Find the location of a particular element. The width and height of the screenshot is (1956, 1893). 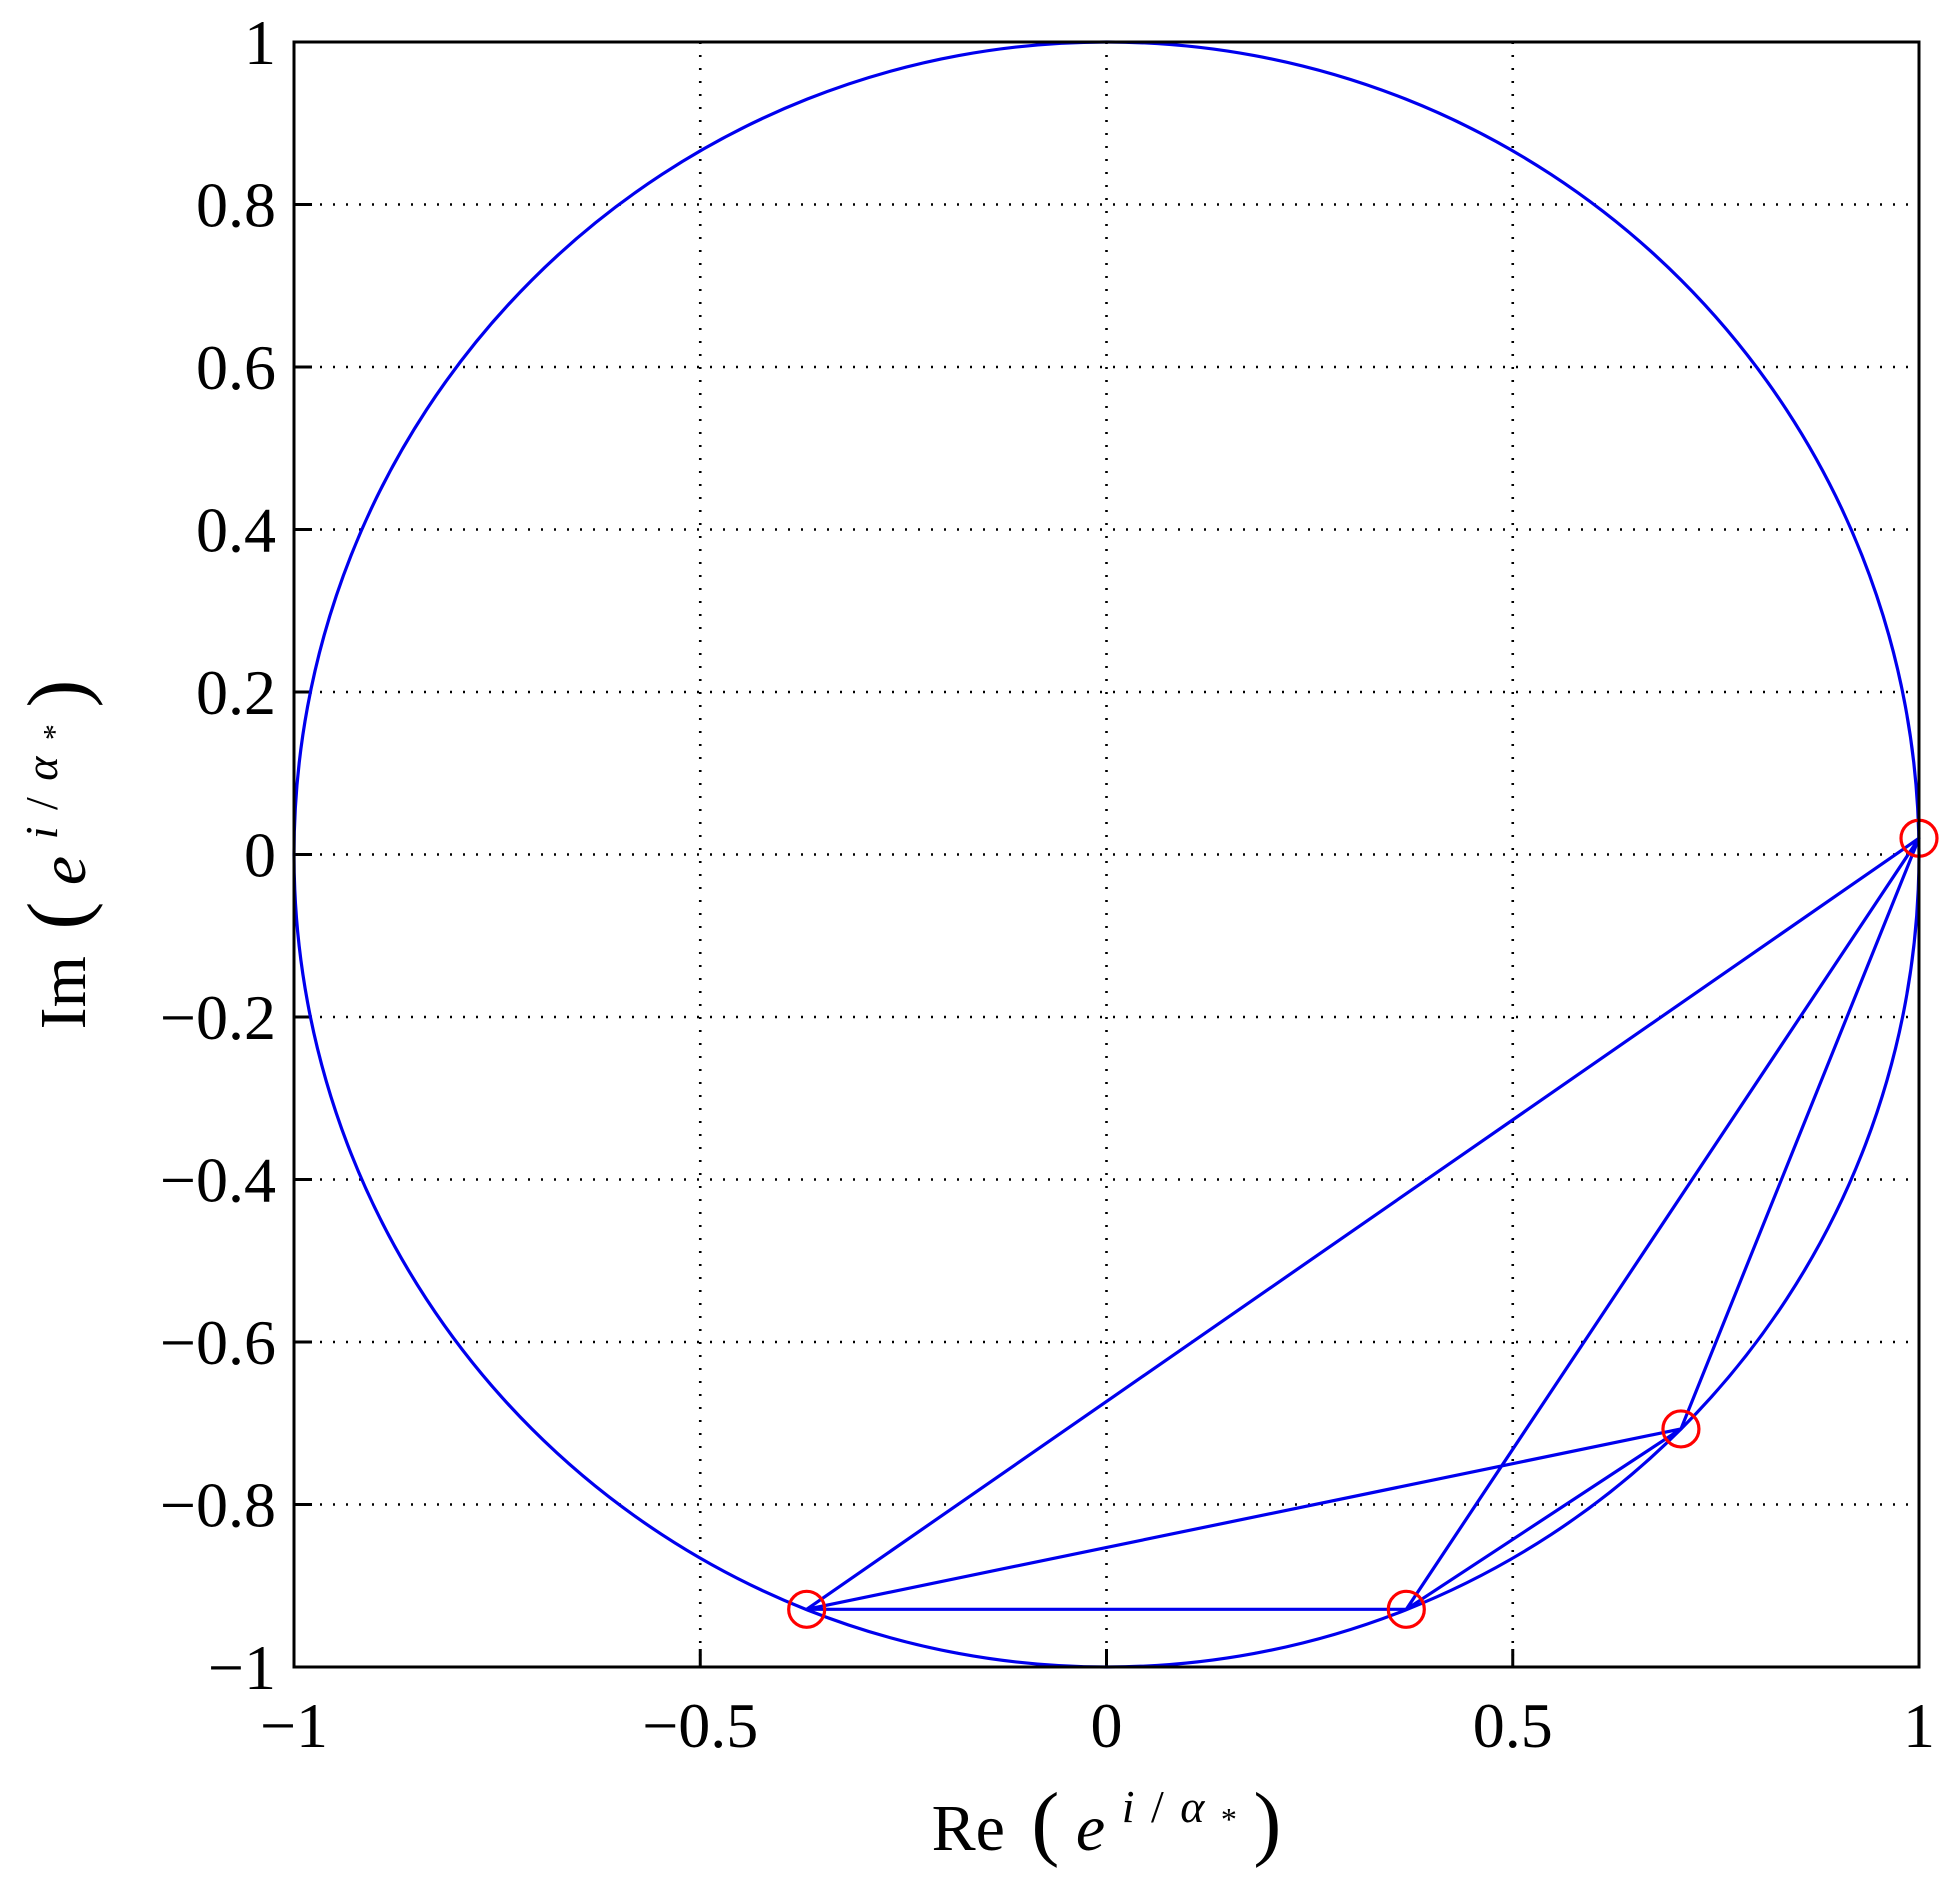

x-tick-label: 0.5 is located at coordinates (1513, 1725).